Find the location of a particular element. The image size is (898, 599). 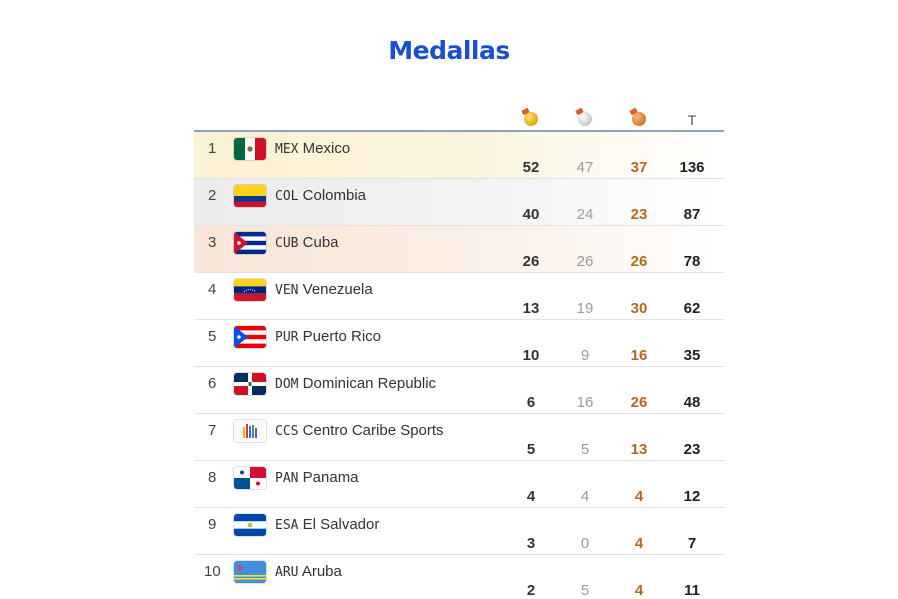

cuba-flag-icon is located at coordinates (250, 243).